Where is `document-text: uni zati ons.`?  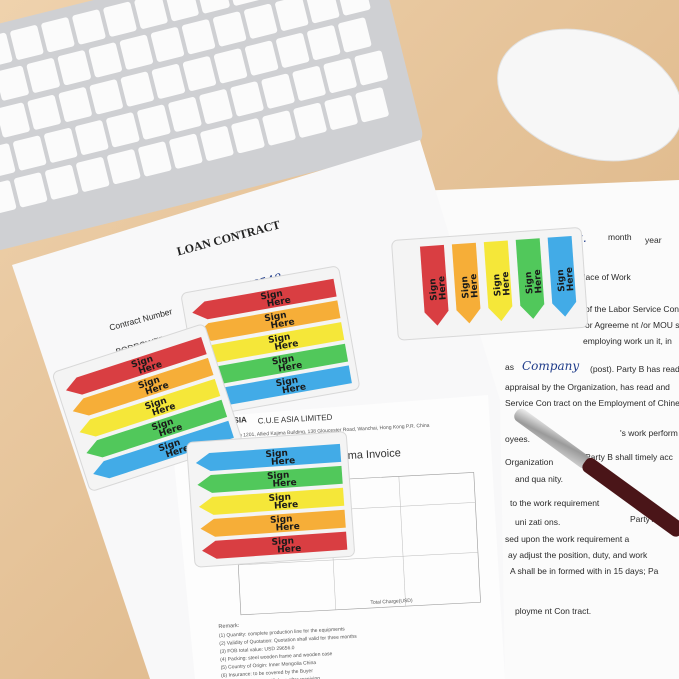 document-text: uni zati ons. is located at coordinates (537, 522).